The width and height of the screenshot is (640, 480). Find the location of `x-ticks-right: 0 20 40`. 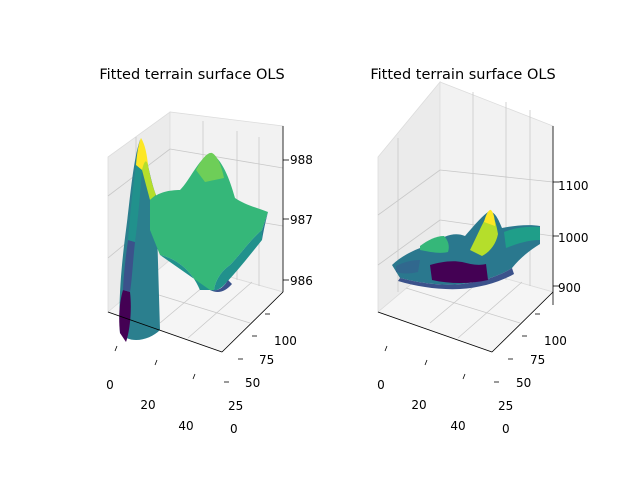

x-ticks-right: 0 20 40 is located at coordinates (421, 389).